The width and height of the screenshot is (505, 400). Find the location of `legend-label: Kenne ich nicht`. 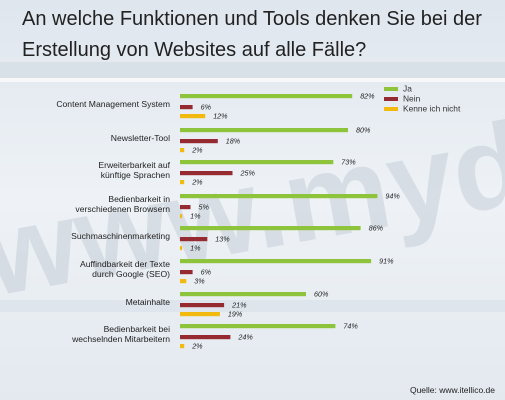

legend-label: Kenne ich nicht is located at coordinates (432, 109).